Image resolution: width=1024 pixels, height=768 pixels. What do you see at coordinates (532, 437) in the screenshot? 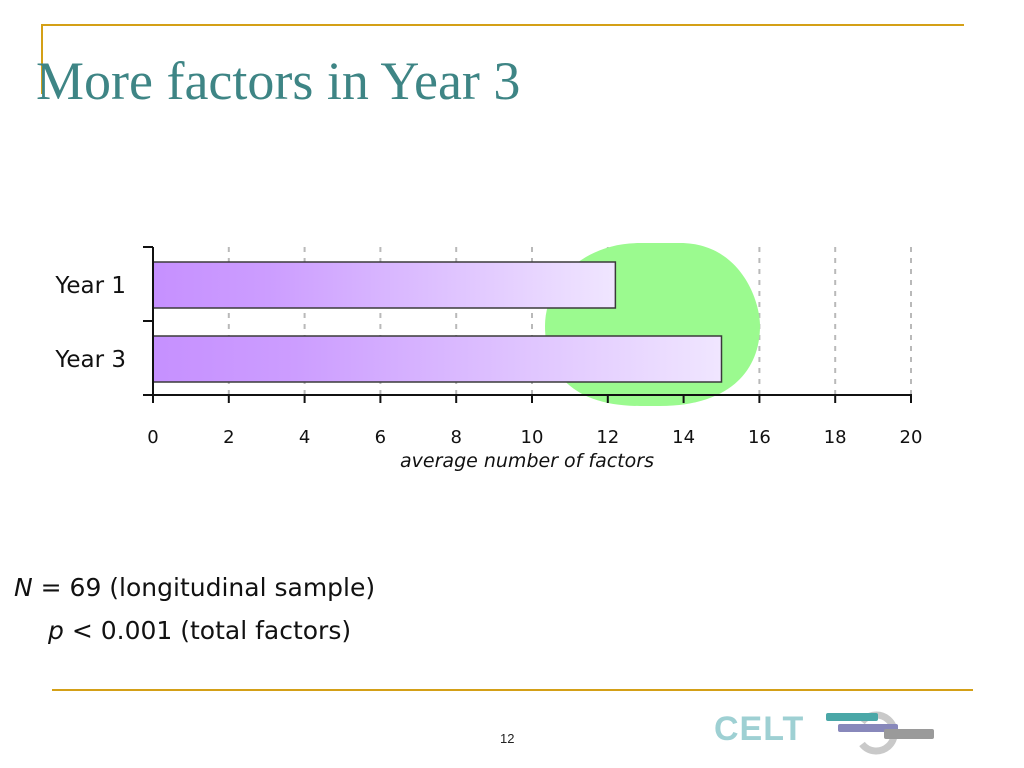
I see `x-tick-label: 10` at bounding box center [532, 437].